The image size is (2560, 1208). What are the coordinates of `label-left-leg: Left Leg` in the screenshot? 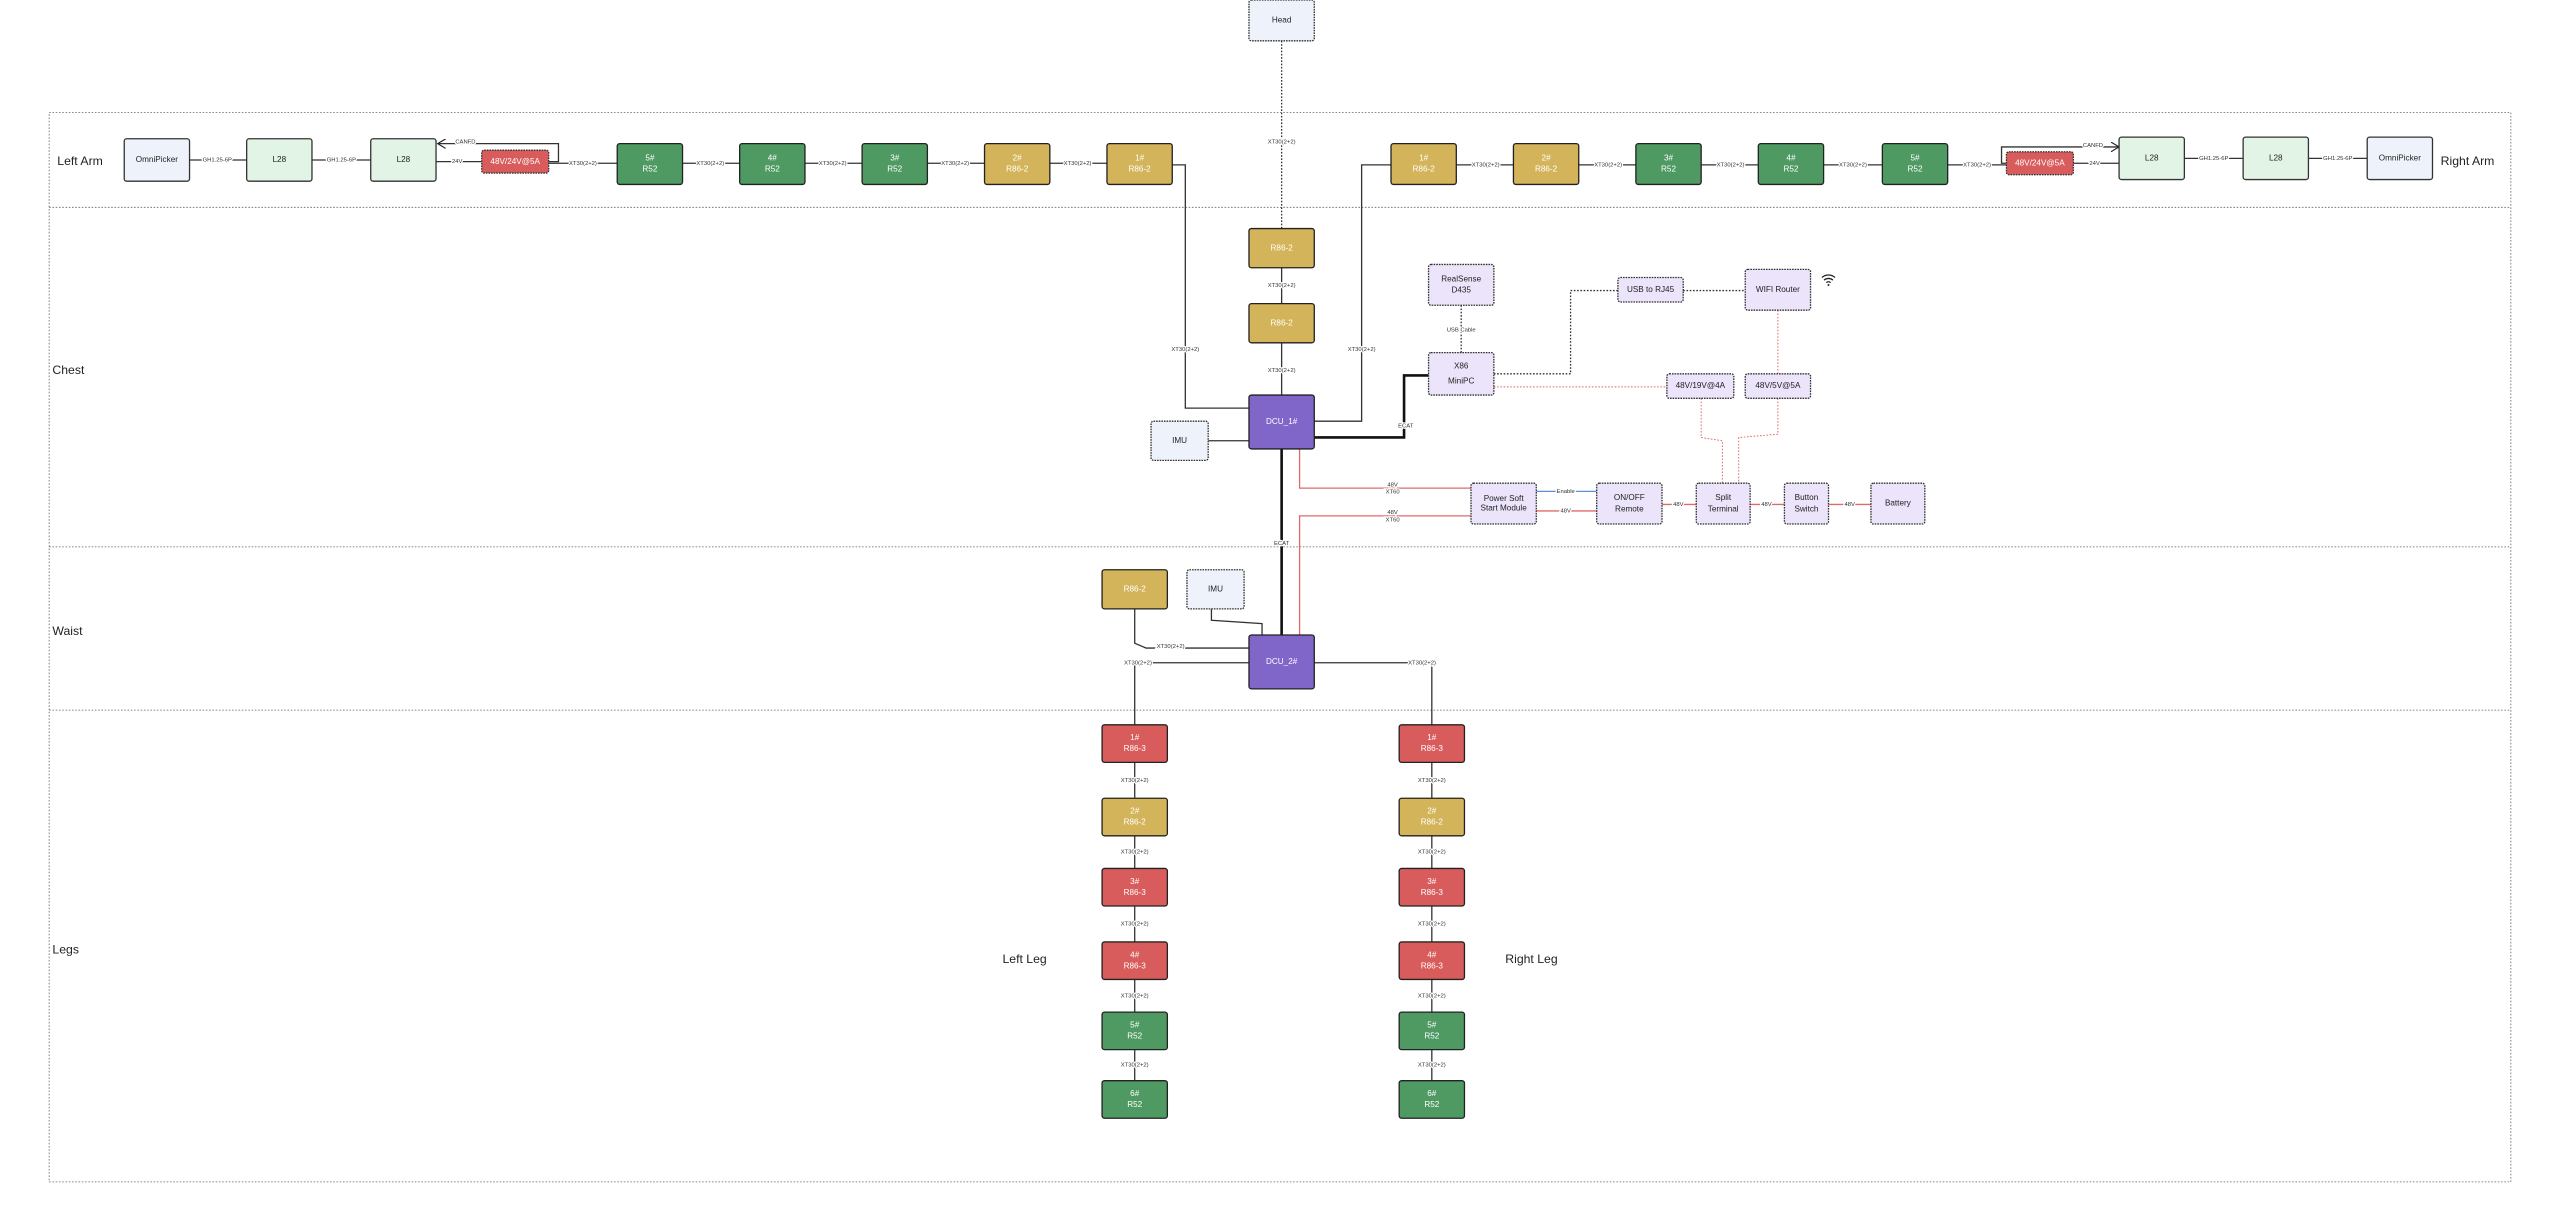 It's located at (1024, 959).